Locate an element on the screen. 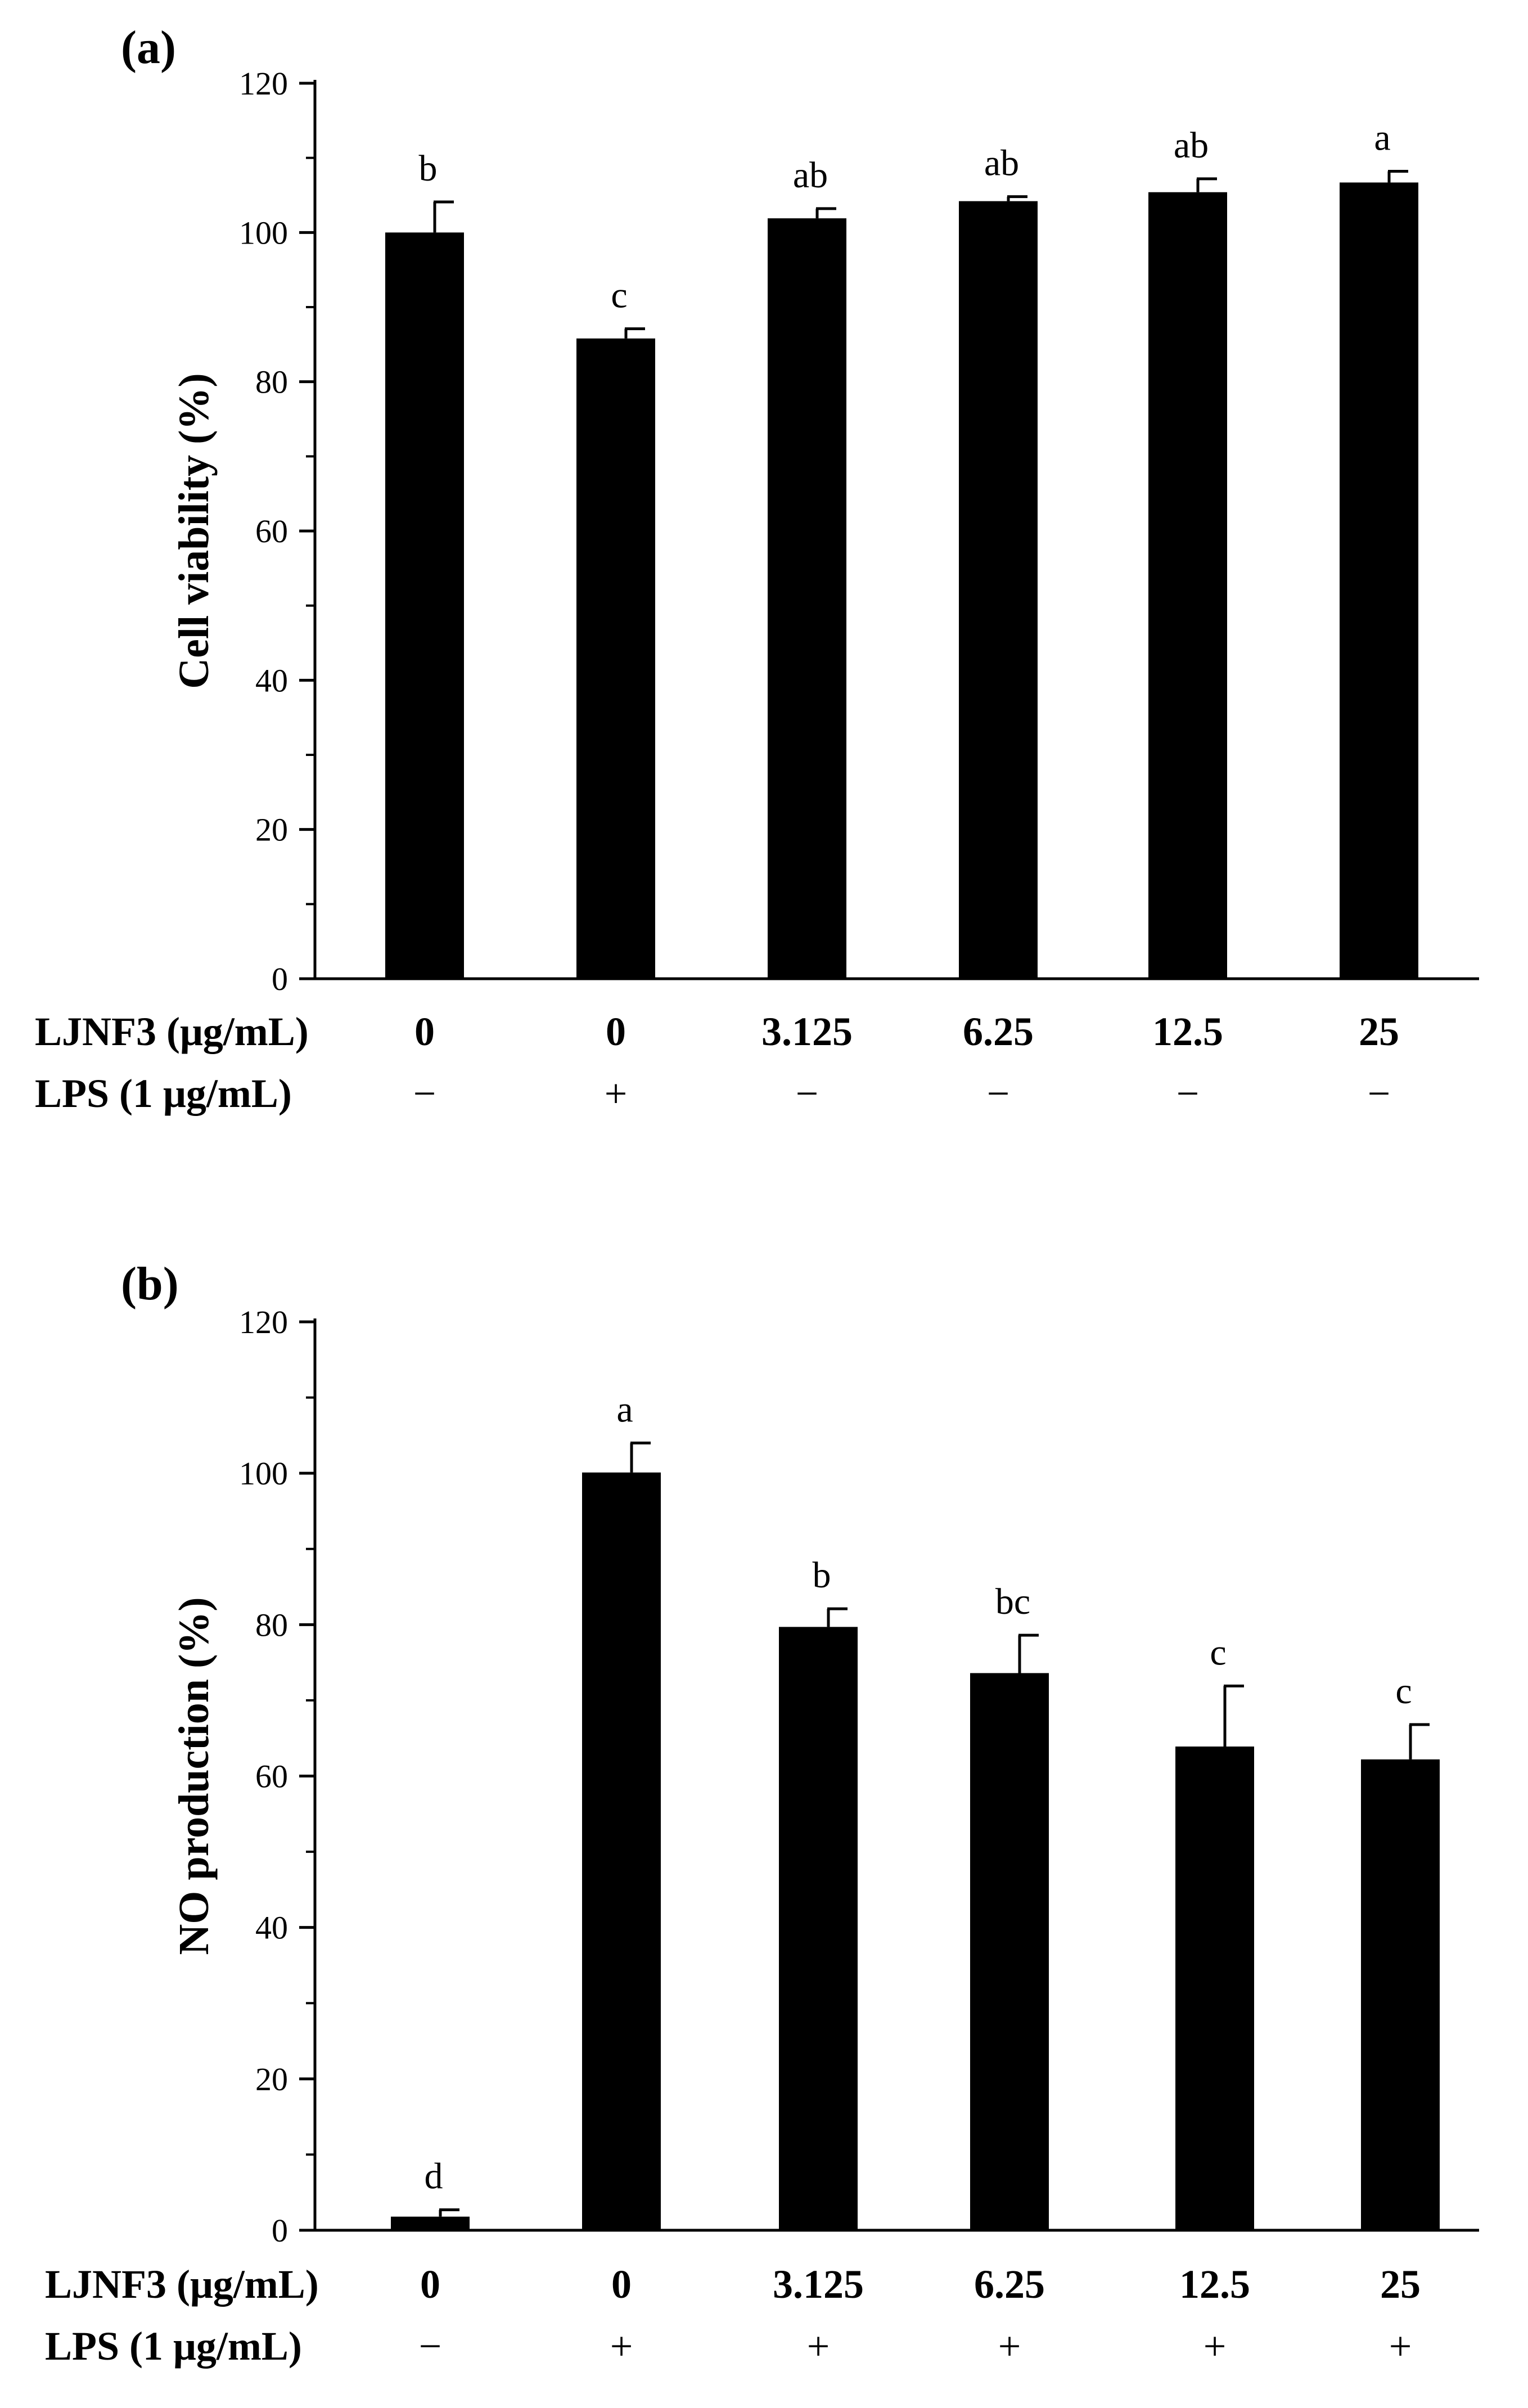 The width and height of the screenshot is (1528, 2408). y-axis-title: NO production (%) is located at coordinates (194, 1776).